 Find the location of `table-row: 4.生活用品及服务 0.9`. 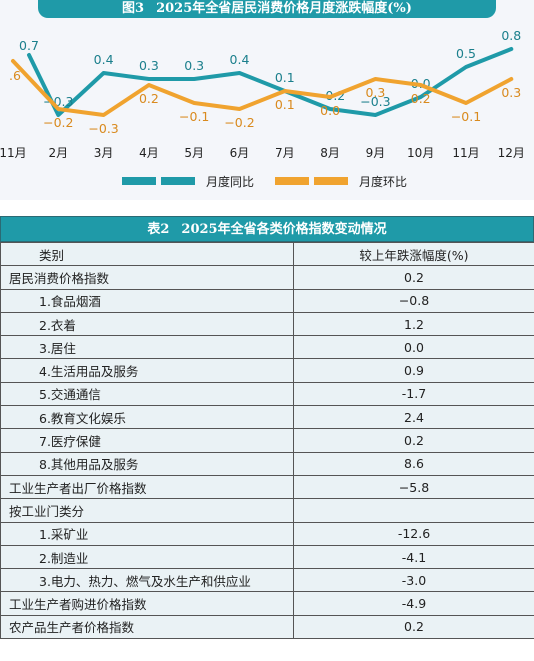

table-row: 4.生活用品及服务 0.9 is located at coordinates (267, 370).